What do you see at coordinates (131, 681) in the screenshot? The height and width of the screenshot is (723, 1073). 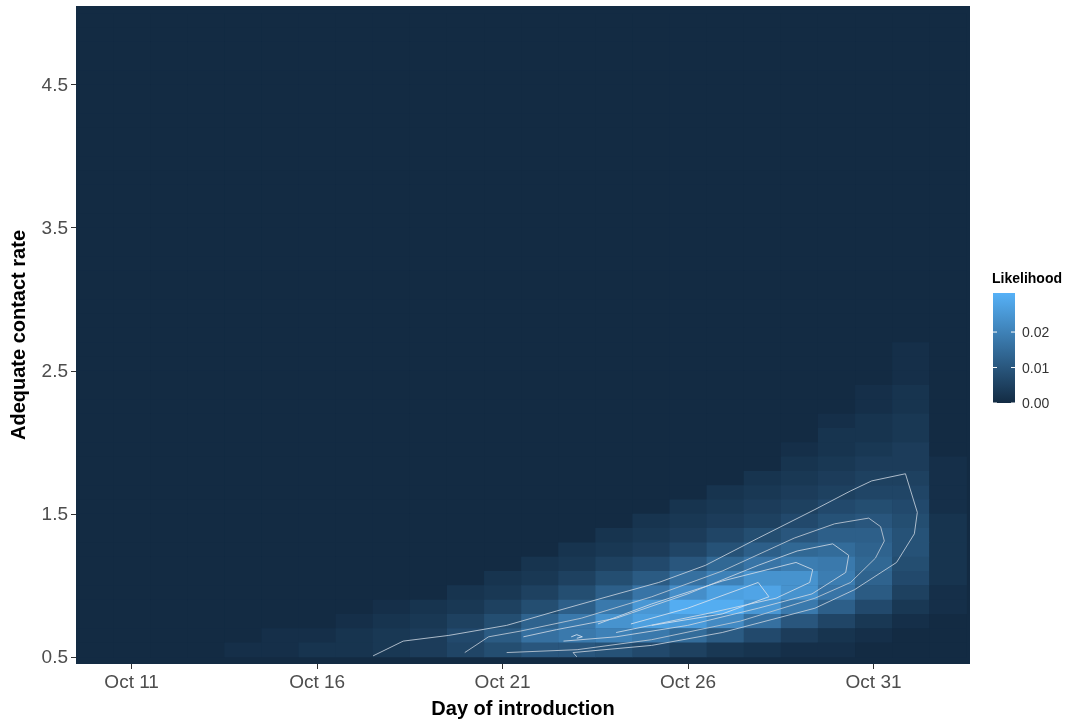 I see `x-tick-label: Oct 11` at bounding box center [131, 681].